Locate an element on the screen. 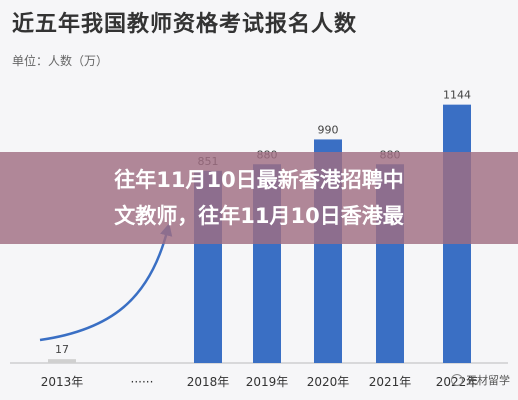 This screenshot has height=400, width=518. x-tick-label-1: ······ is located at coordinates (142, 382).